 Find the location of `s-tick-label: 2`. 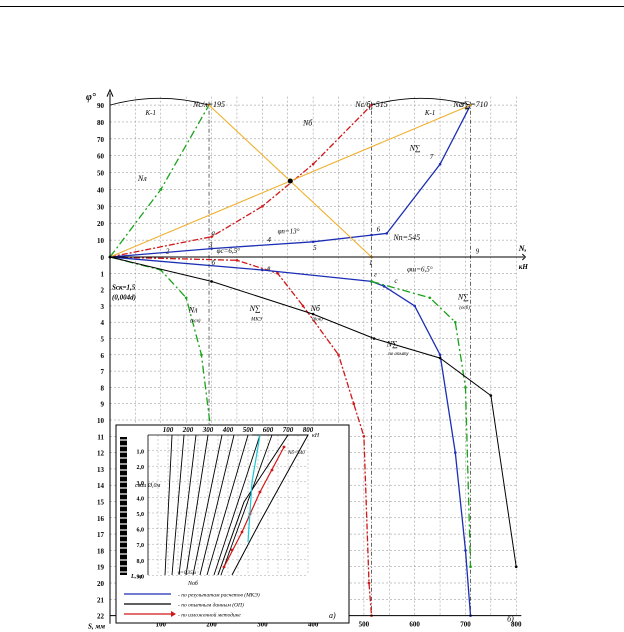

s-tick-label: 2 is located at coordinates (103, 291).